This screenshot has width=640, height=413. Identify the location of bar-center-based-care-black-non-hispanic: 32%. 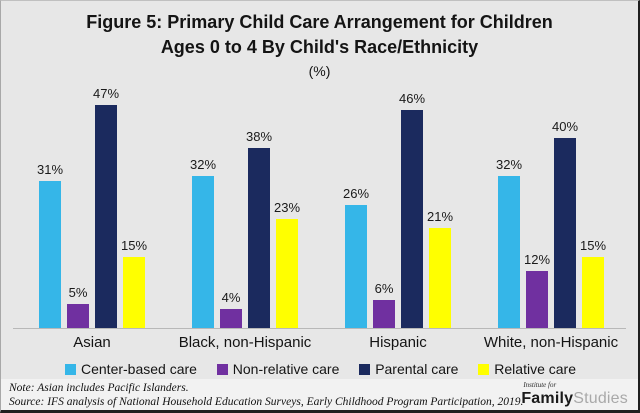
(203, 242).